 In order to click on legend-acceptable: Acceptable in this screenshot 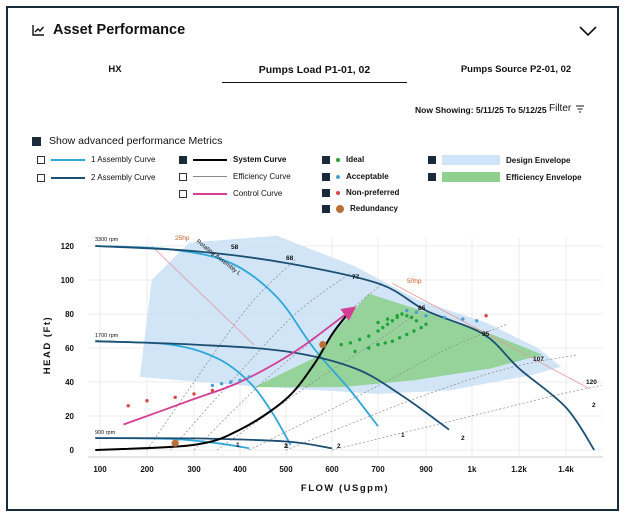, I will do `click(355, 176)`.